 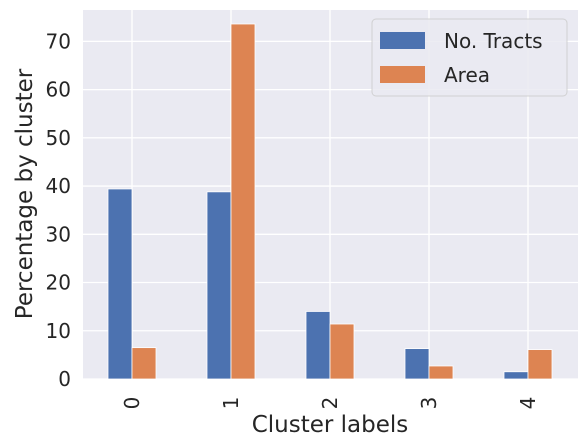 What do you see at coordinates (58, 234) in the screenshot?
I see `y-tick-label: 30` at bounding box center [58, 234].